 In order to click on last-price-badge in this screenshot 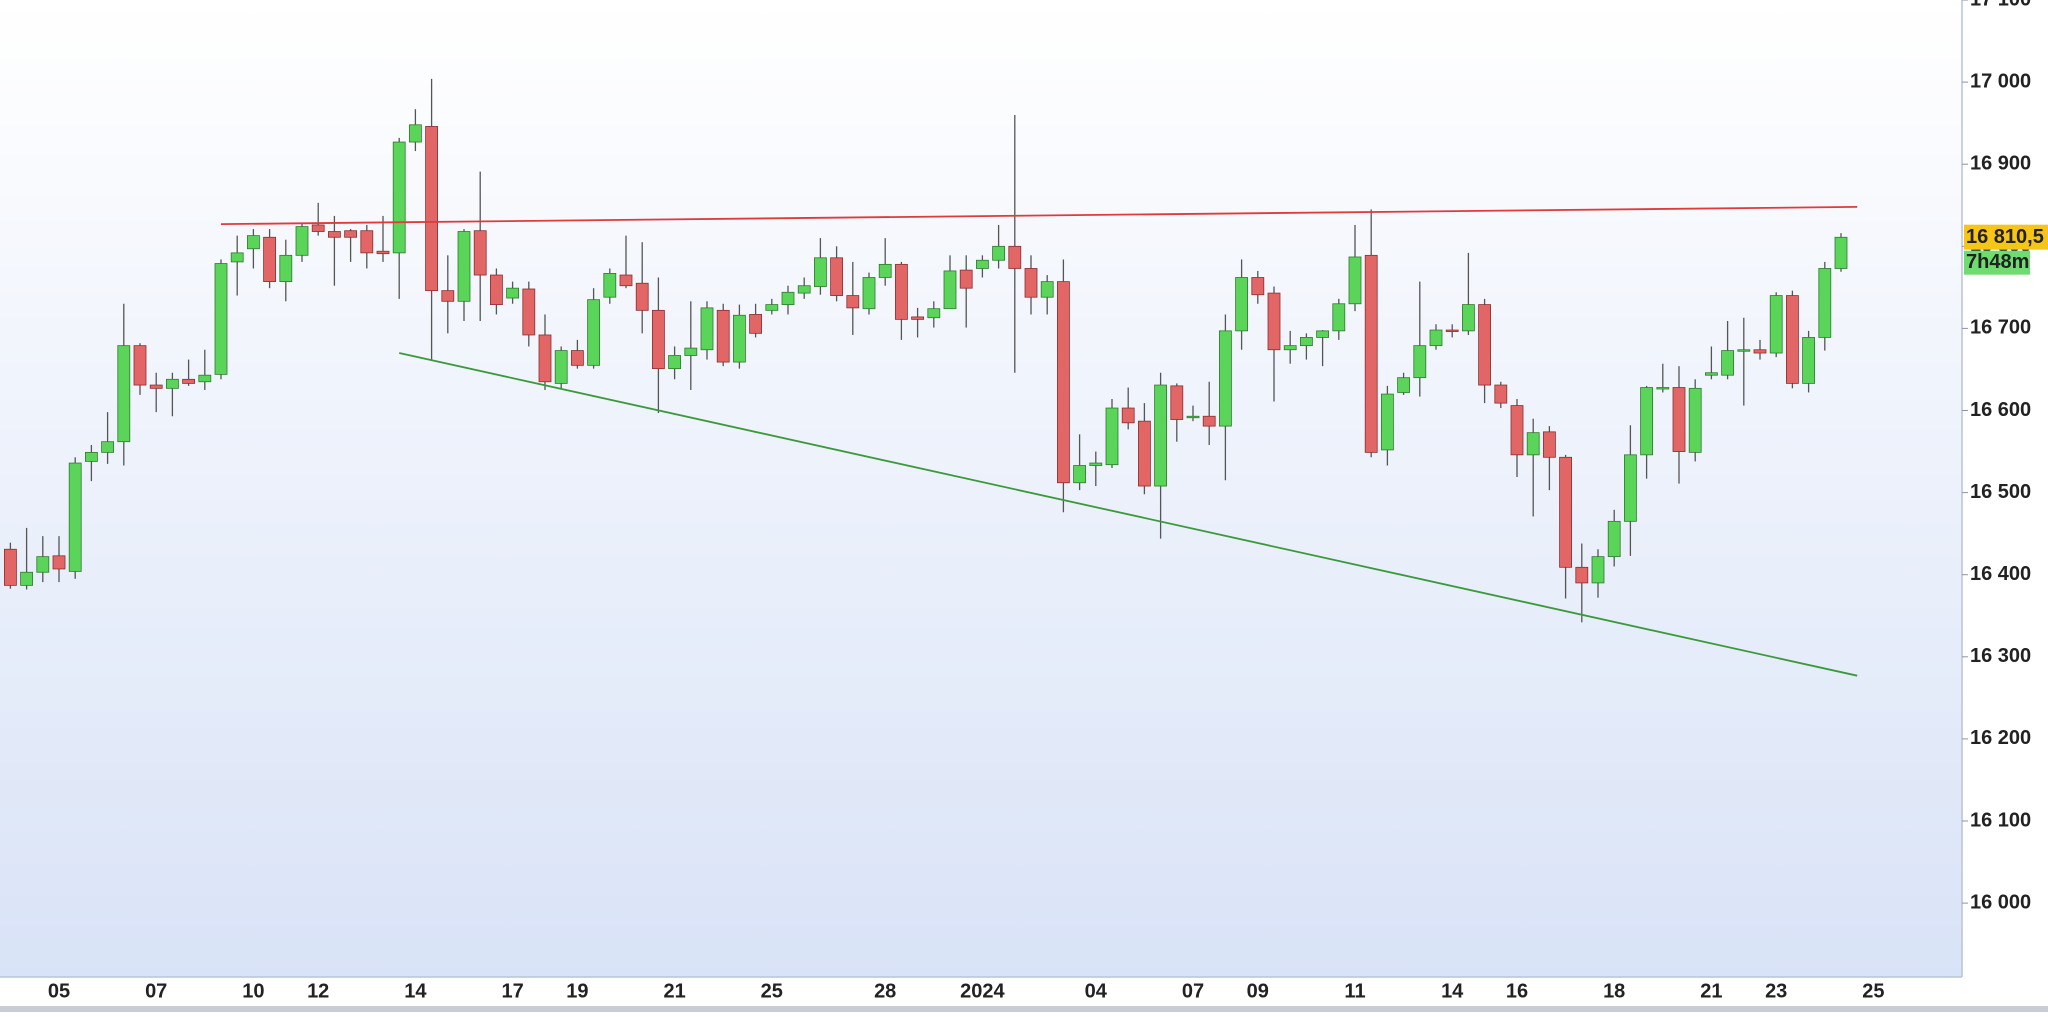, I will do `click(2006, 237)`.